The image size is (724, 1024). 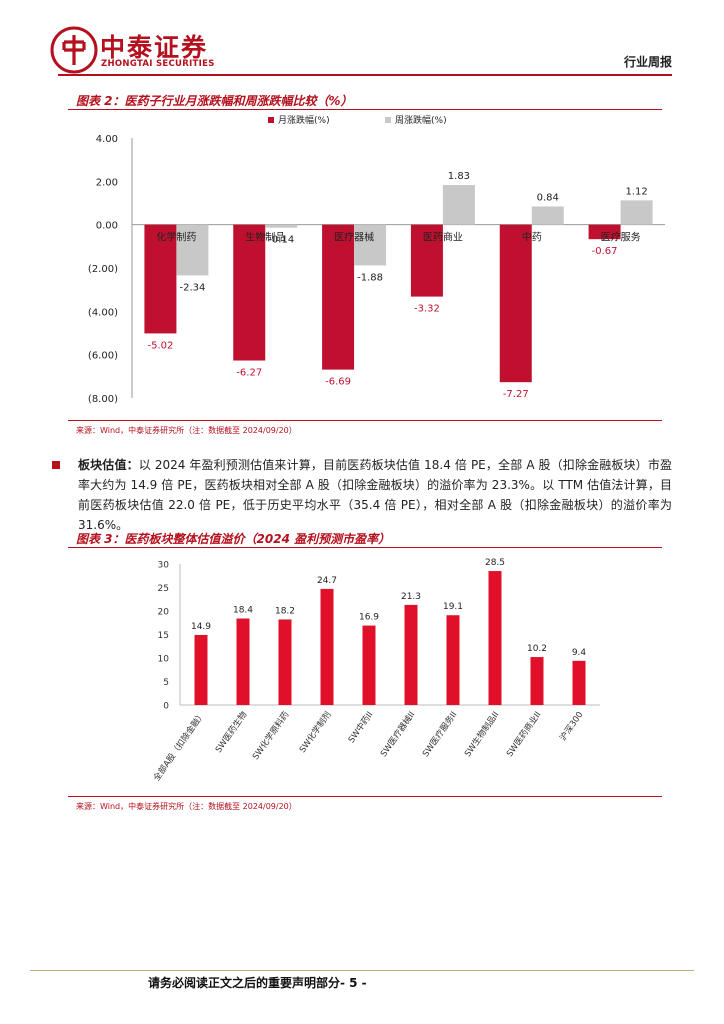 What do you see at coordinates (365, 75) in the screenshot?
I see `header-divider` at bounding box center [365, 75].